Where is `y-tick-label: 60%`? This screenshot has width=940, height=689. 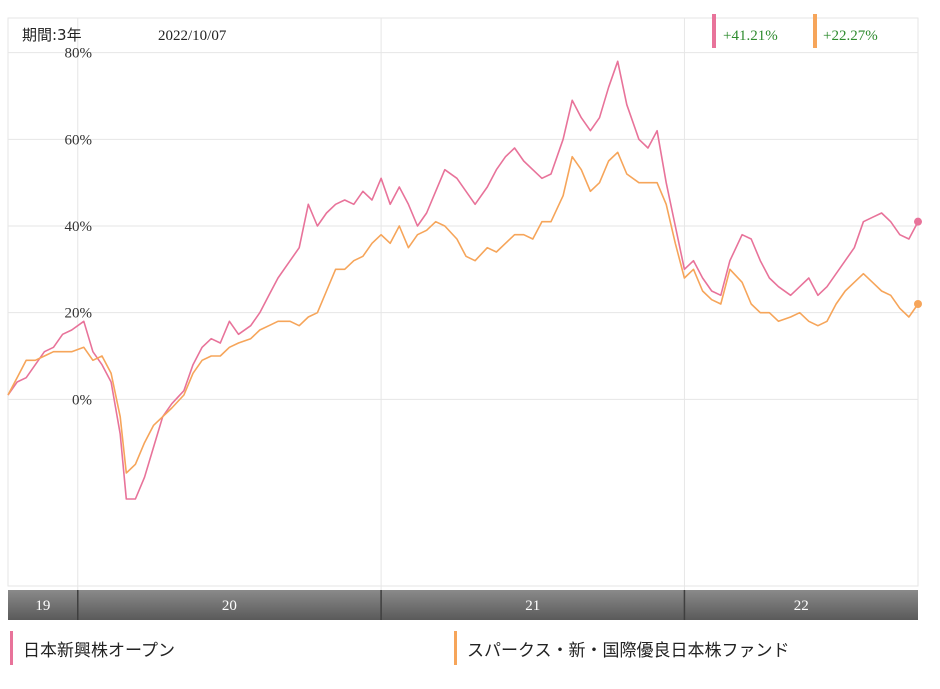
y-tick-label: 60% is located at coordinates (79, 140).